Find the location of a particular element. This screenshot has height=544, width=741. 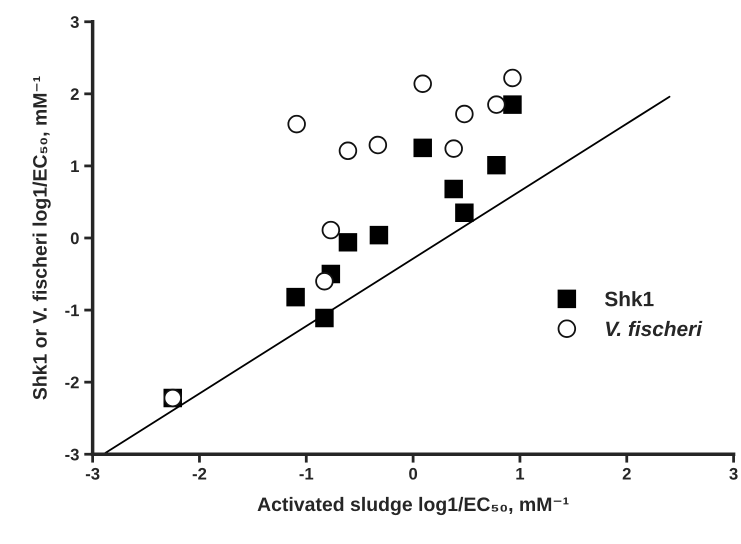

y-tick-label: 1 is located at coordinates (75, 166).